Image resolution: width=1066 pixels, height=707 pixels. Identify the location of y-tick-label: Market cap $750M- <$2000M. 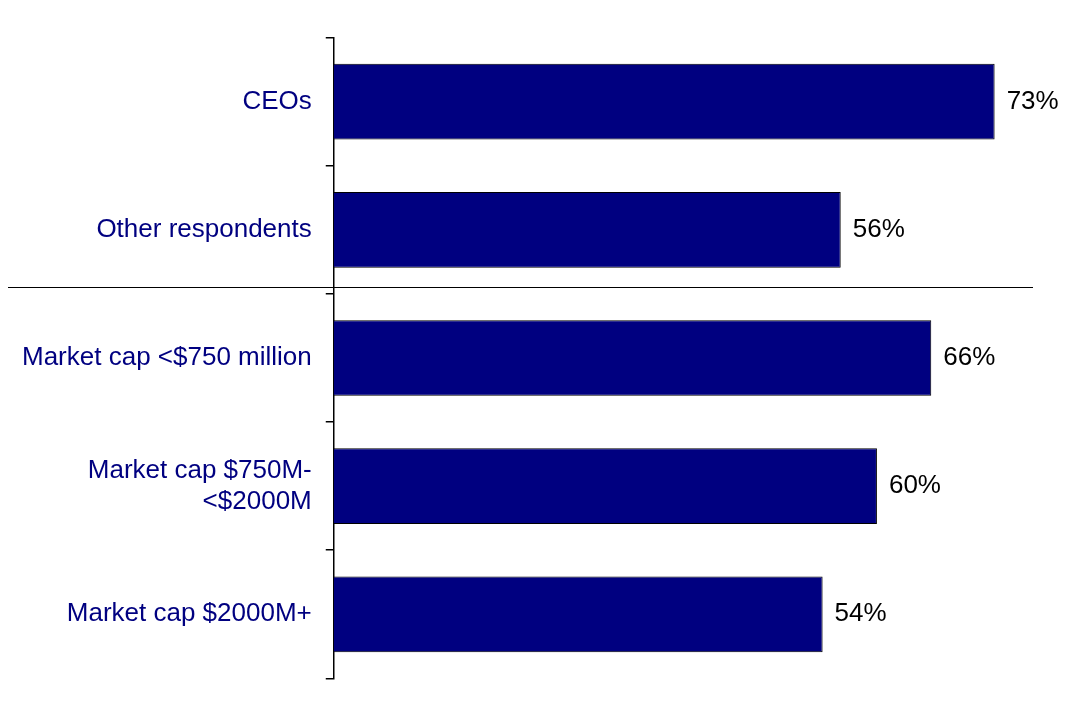
(199, 484).